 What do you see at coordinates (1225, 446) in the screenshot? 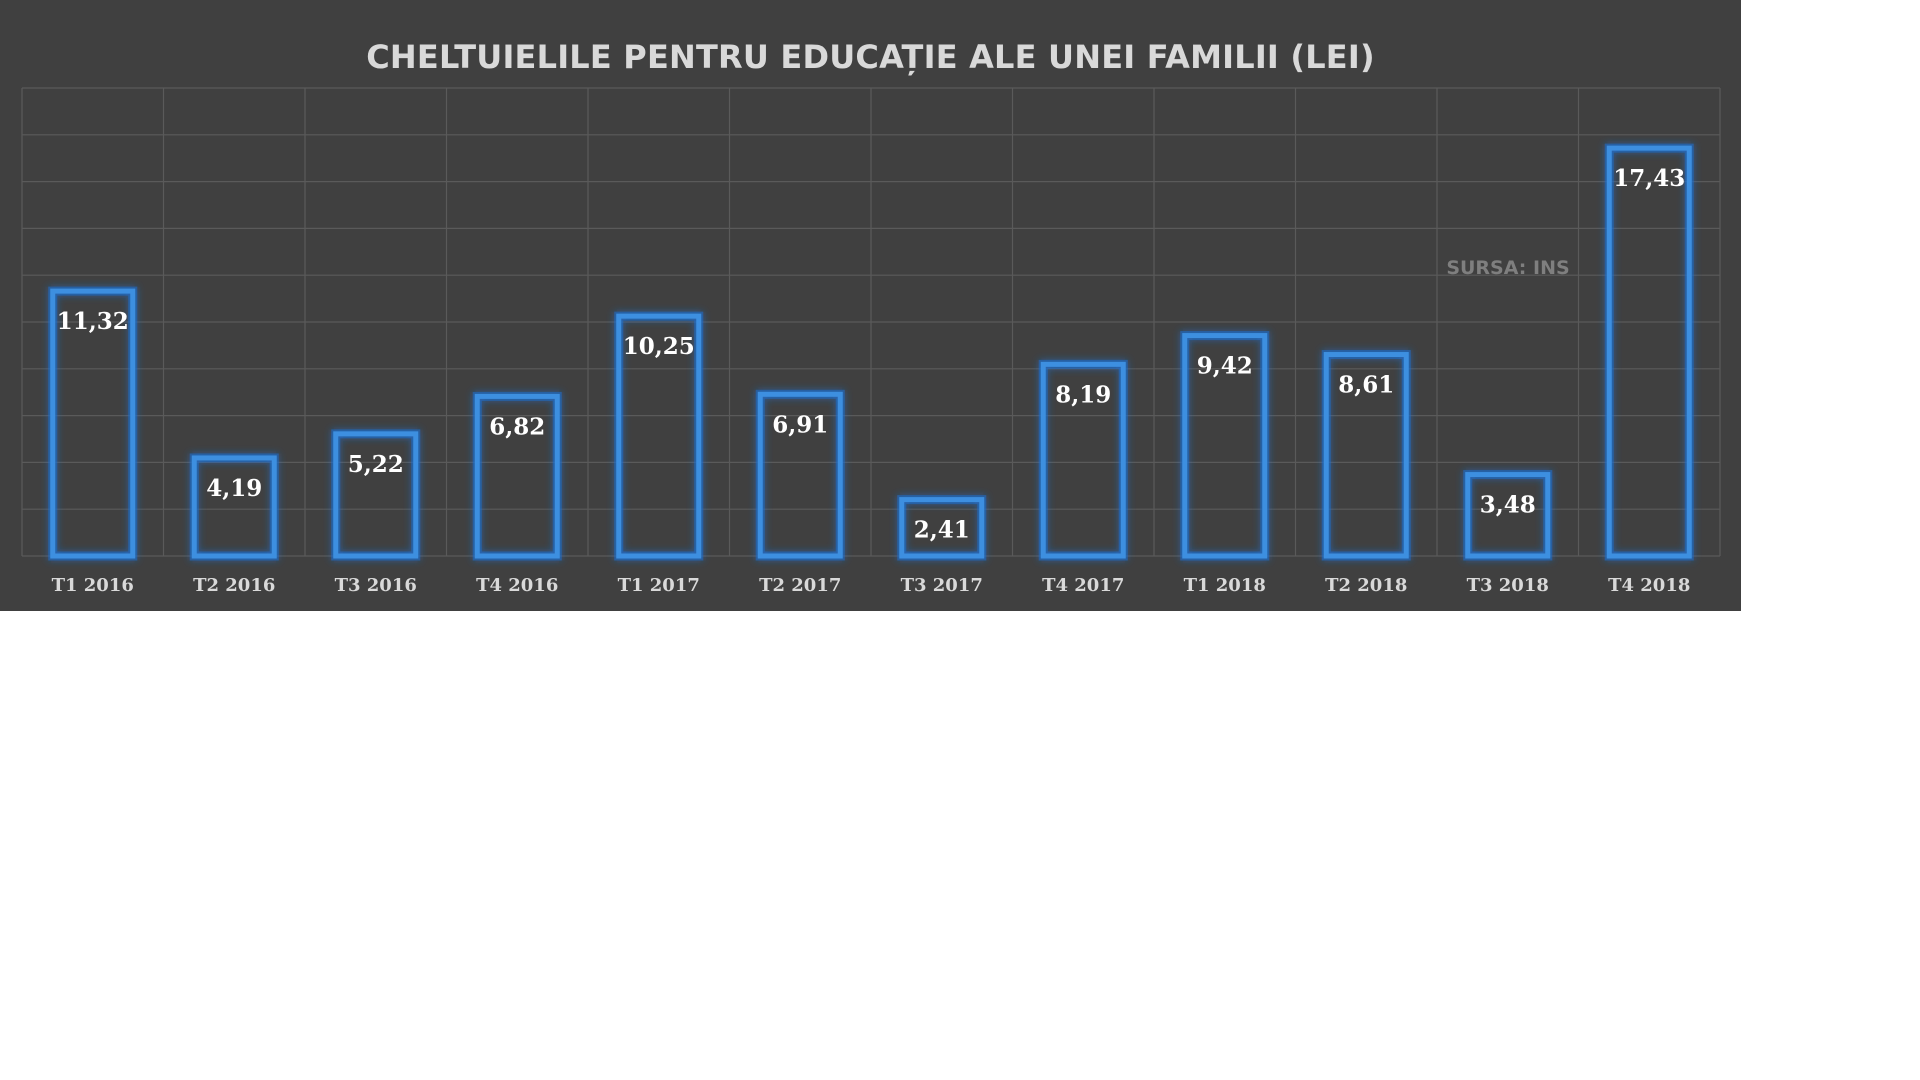
I see `bar-t1-2018` at bounding box center [1225, 446].